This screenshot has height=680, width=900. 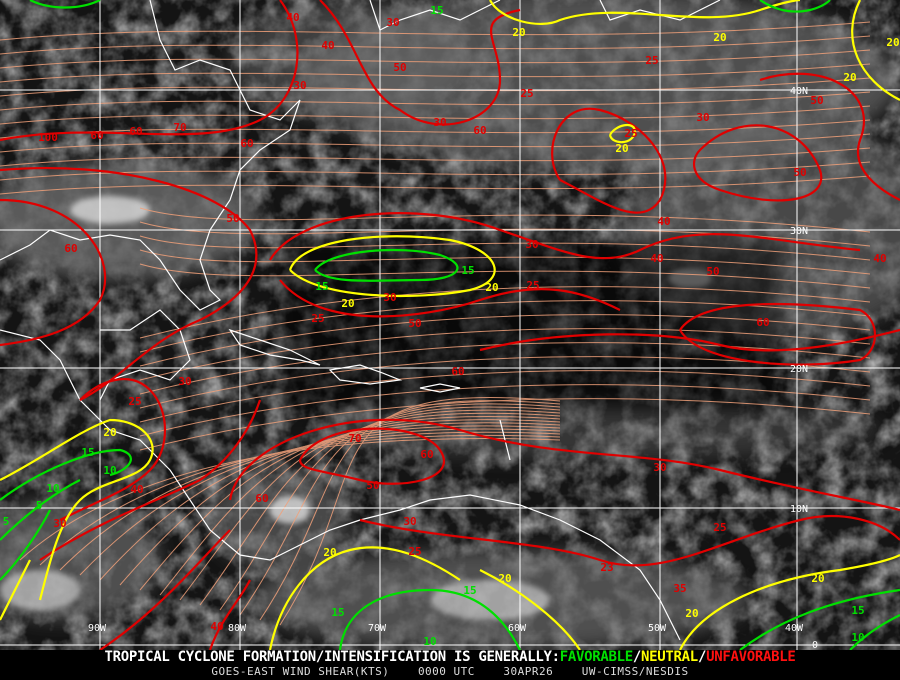 I want to click on product-date: 30APR26, so click(x=528, y=671).